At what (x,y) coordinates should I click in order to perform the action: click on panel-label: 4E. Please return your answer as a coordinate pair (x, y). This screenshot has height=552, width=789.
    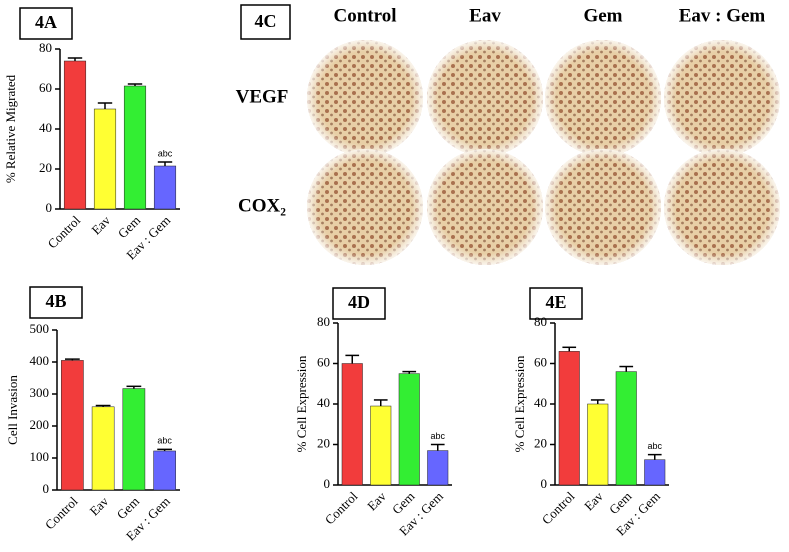
    Looking at the image, I should click on (555, 302).